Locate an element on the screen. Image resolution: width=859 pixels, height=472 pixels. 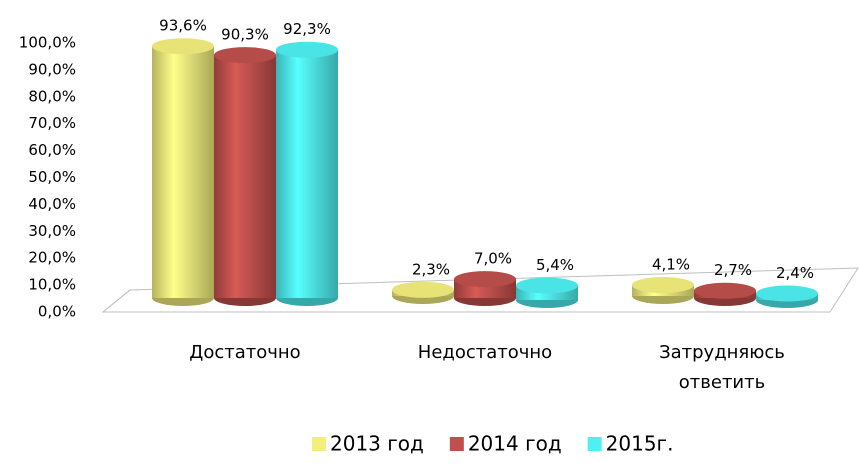
y-tick-label: 40,0% is located at coordinates (52, 204).